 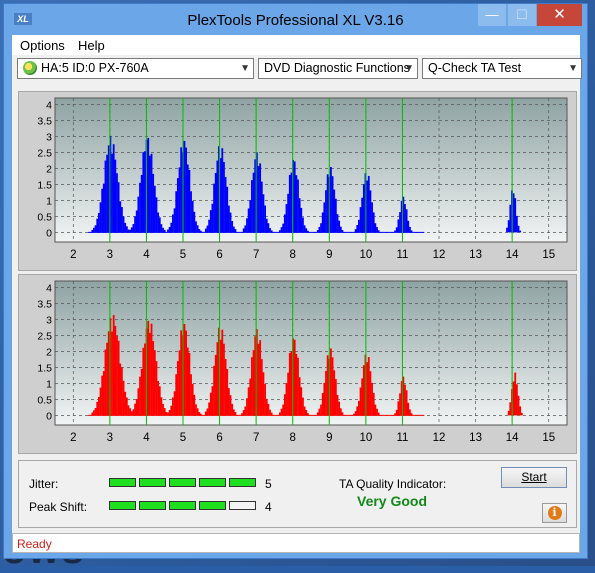 I want to click on y-tick-label: 3, so click(x=49, y=137).